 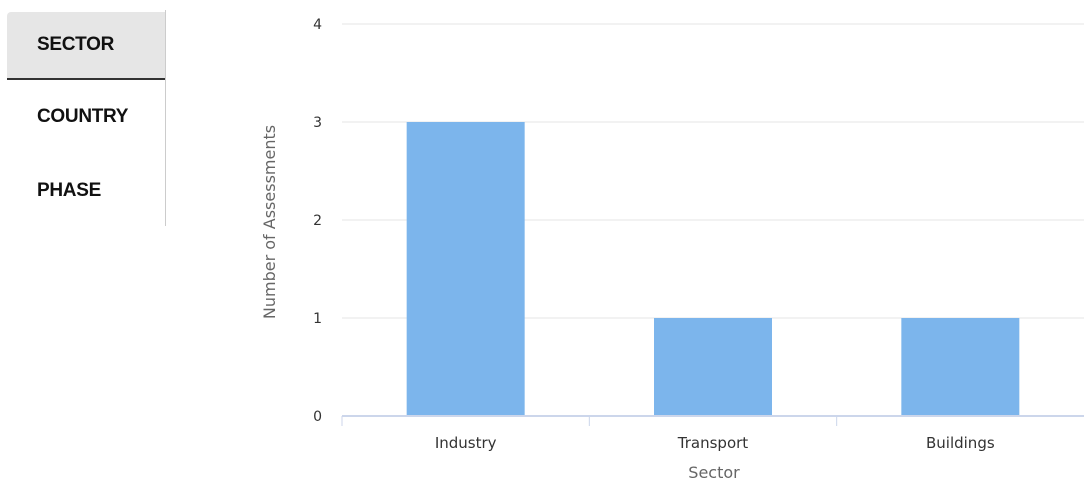 I want to click on view-tabs: SECTOR COUNTRY PHASE, so click(x=86, y=118).